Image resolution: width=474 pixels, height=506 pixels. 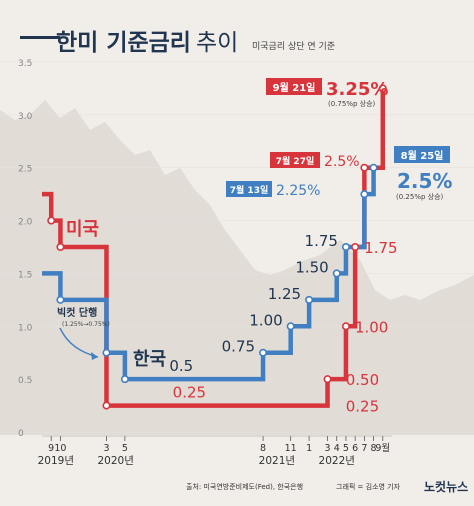 I want to click on kr-aug-date-box, so click(x=422, y=154).